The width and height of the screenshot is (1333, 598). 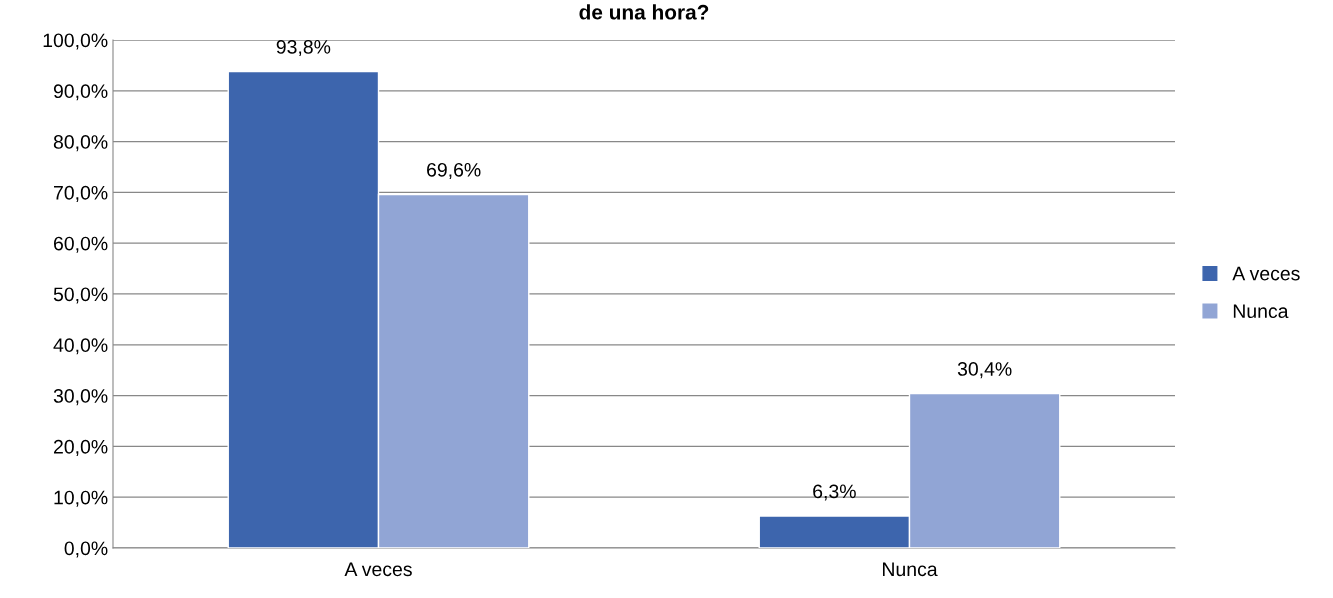 I want to click on chart-title: de una hora?, so click(x=644, y=12).